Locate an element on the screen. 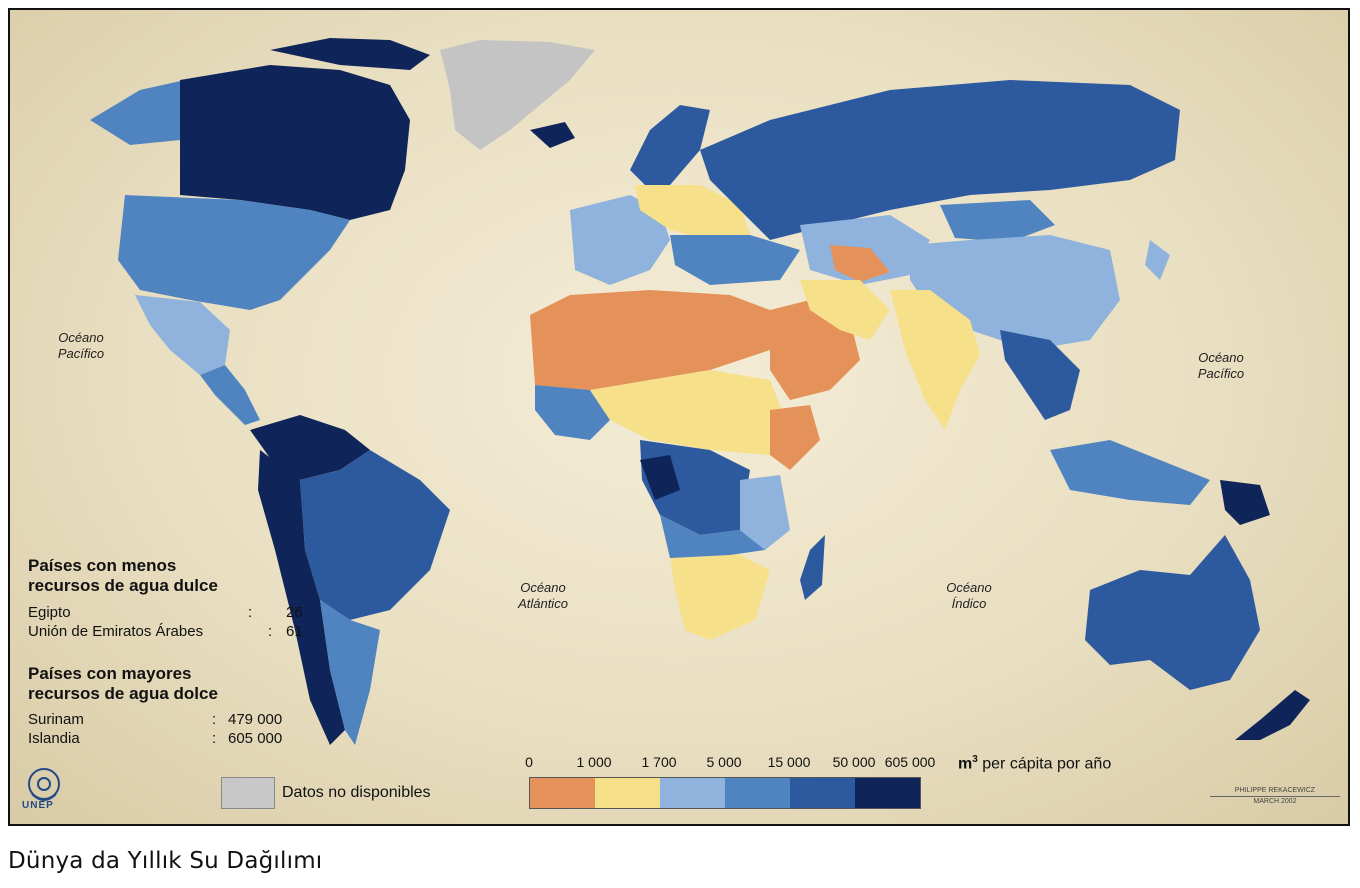 This screenshot has height=888, width=1360. country-name: Egipto is located at coordinates (49, 612).